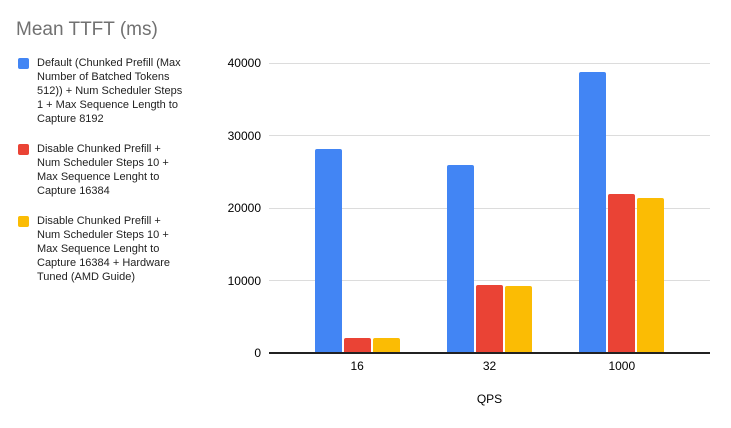 The height and width of the screenshot is (428, 731). Describe the element at coordinates (489, 366) in the screenshot. I see `x-tick-label: 32` at that location.